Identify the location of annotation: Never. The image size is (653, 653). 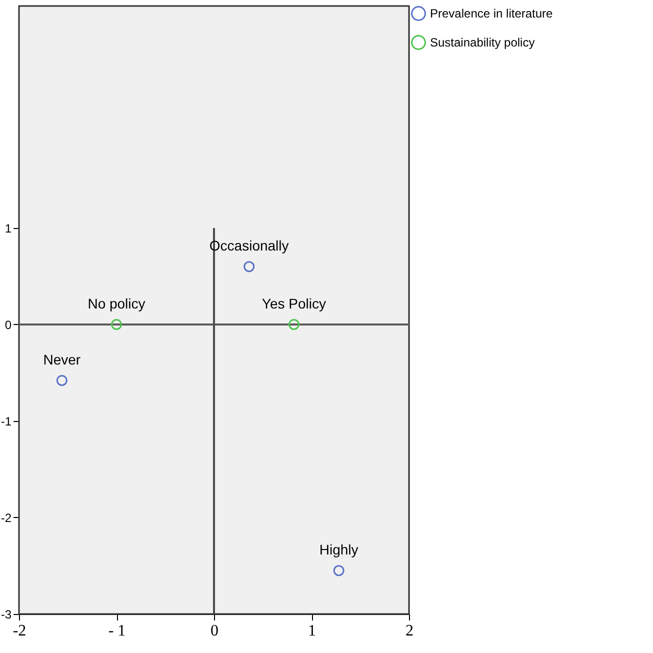
(62, 359).